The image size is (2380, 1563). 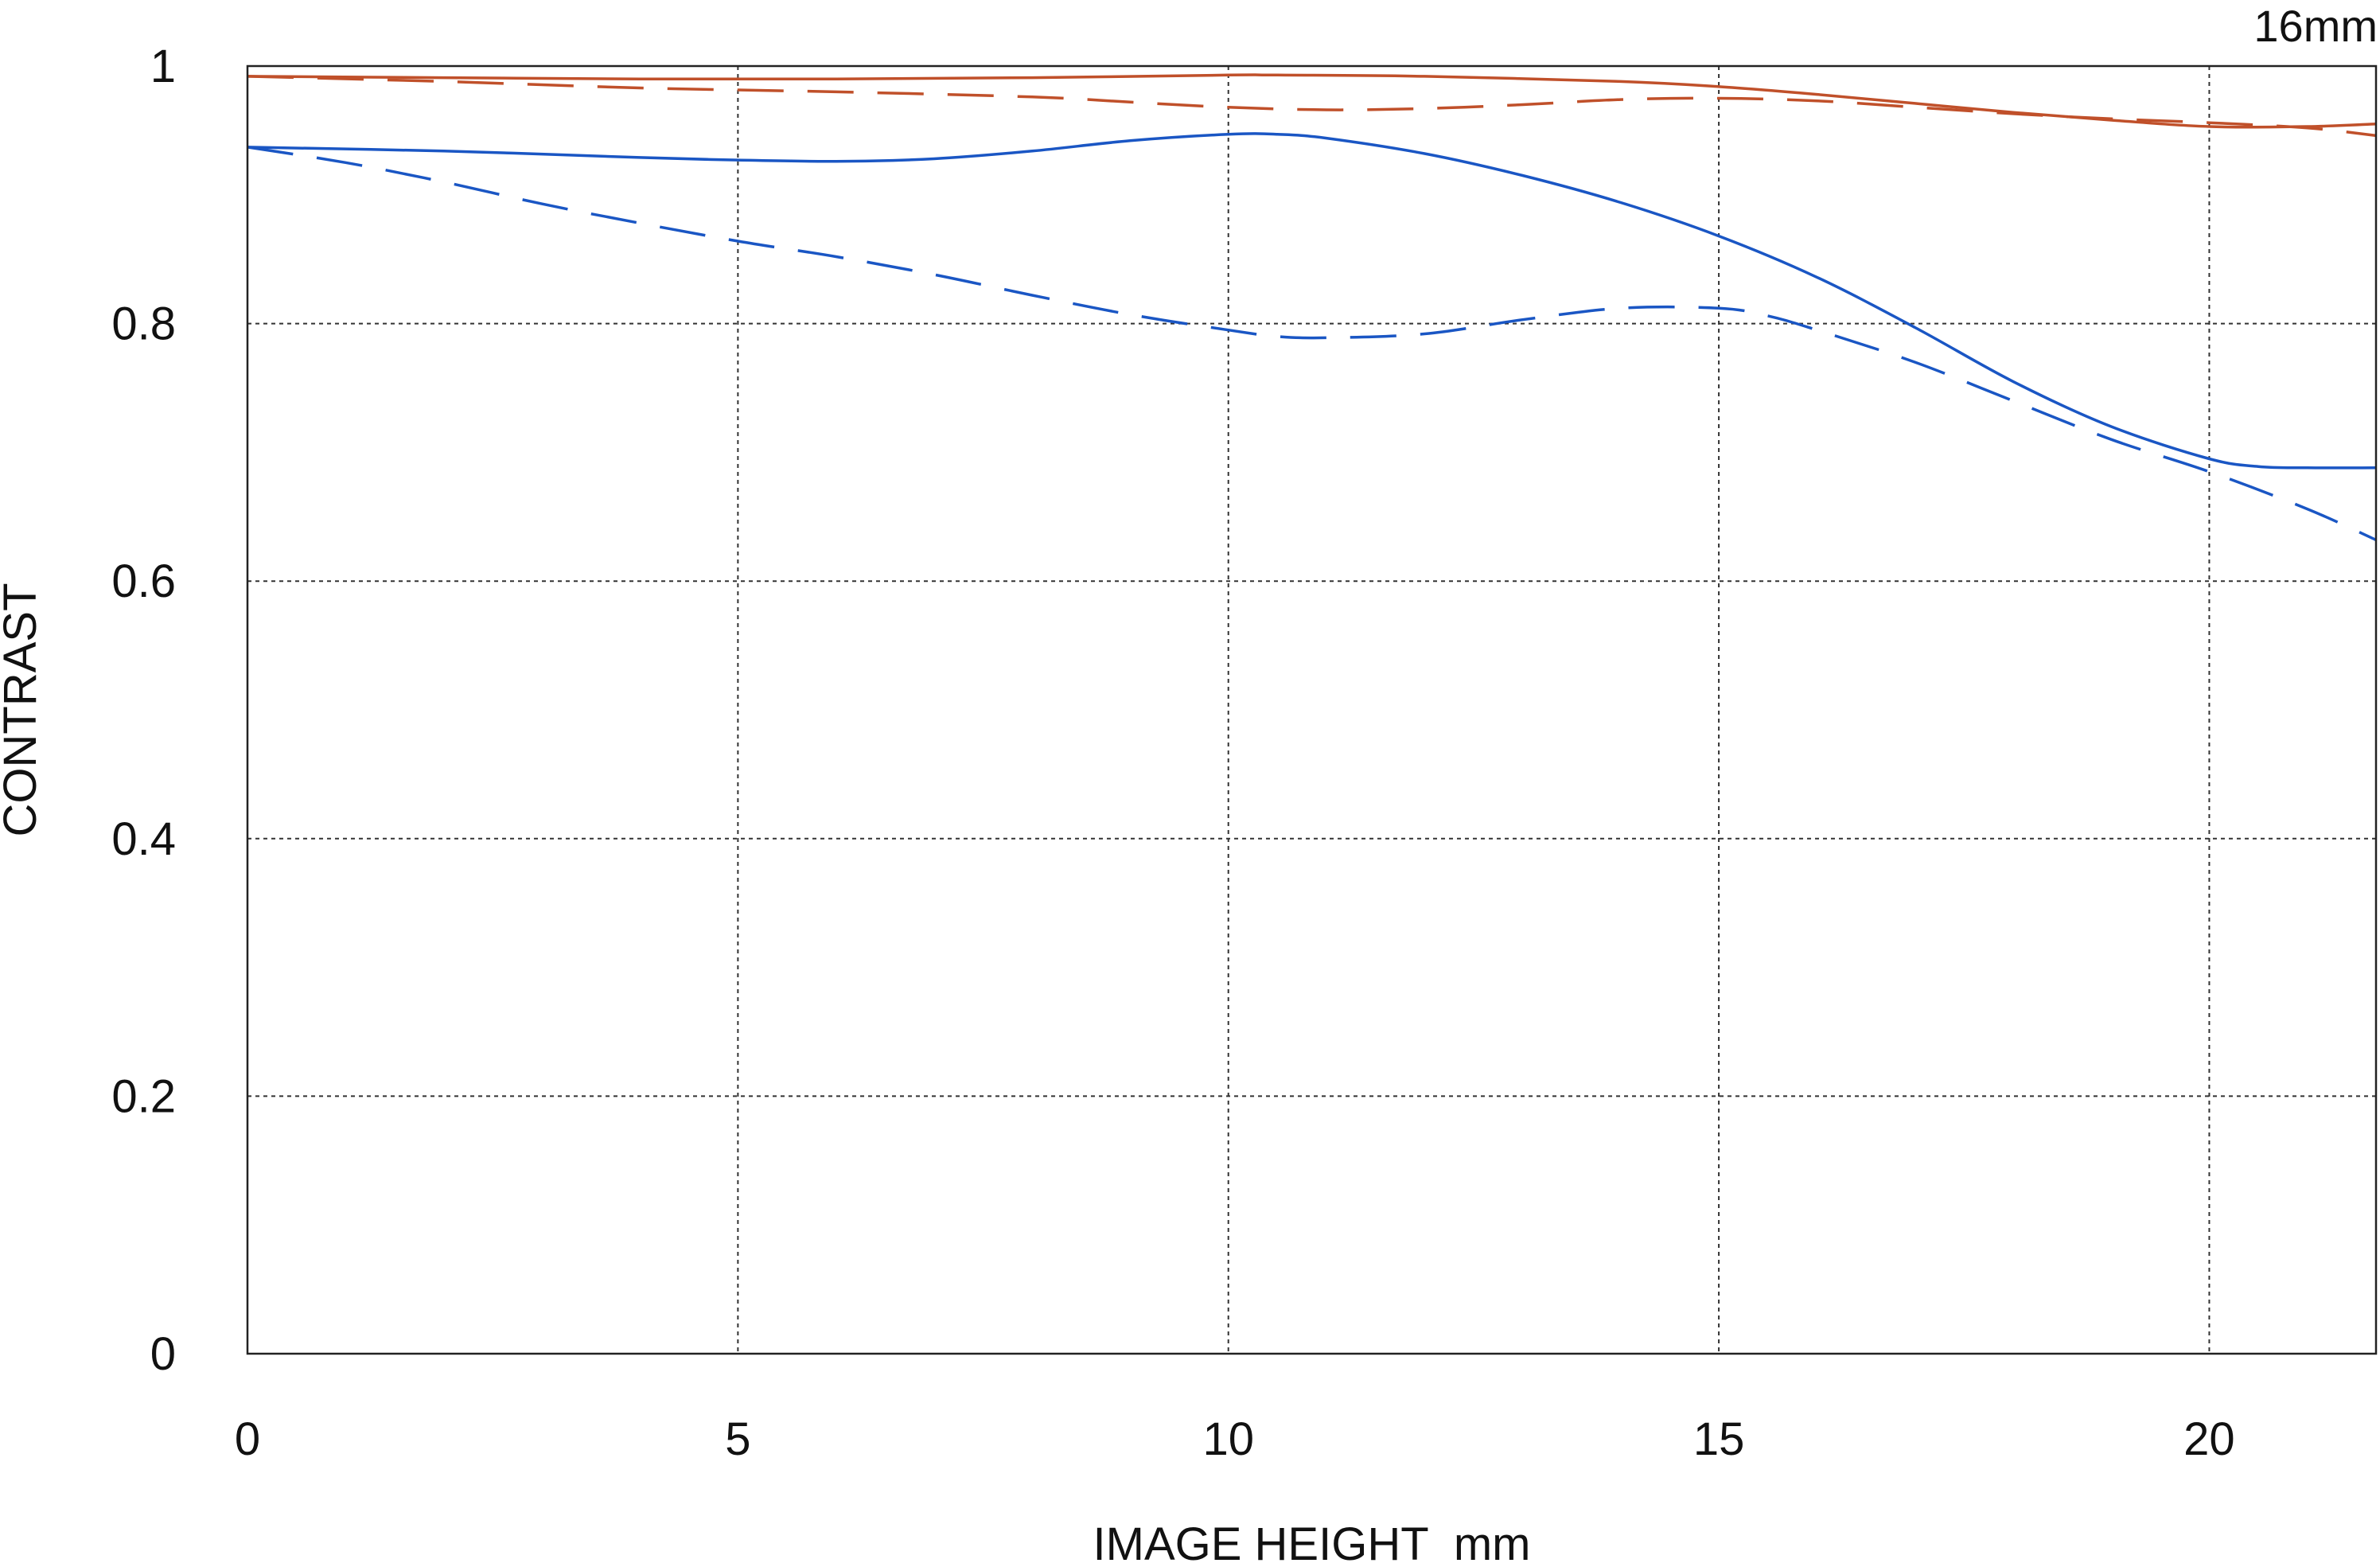 I want to click on y-tick-label-1: 1, so click(x=163, y=66).